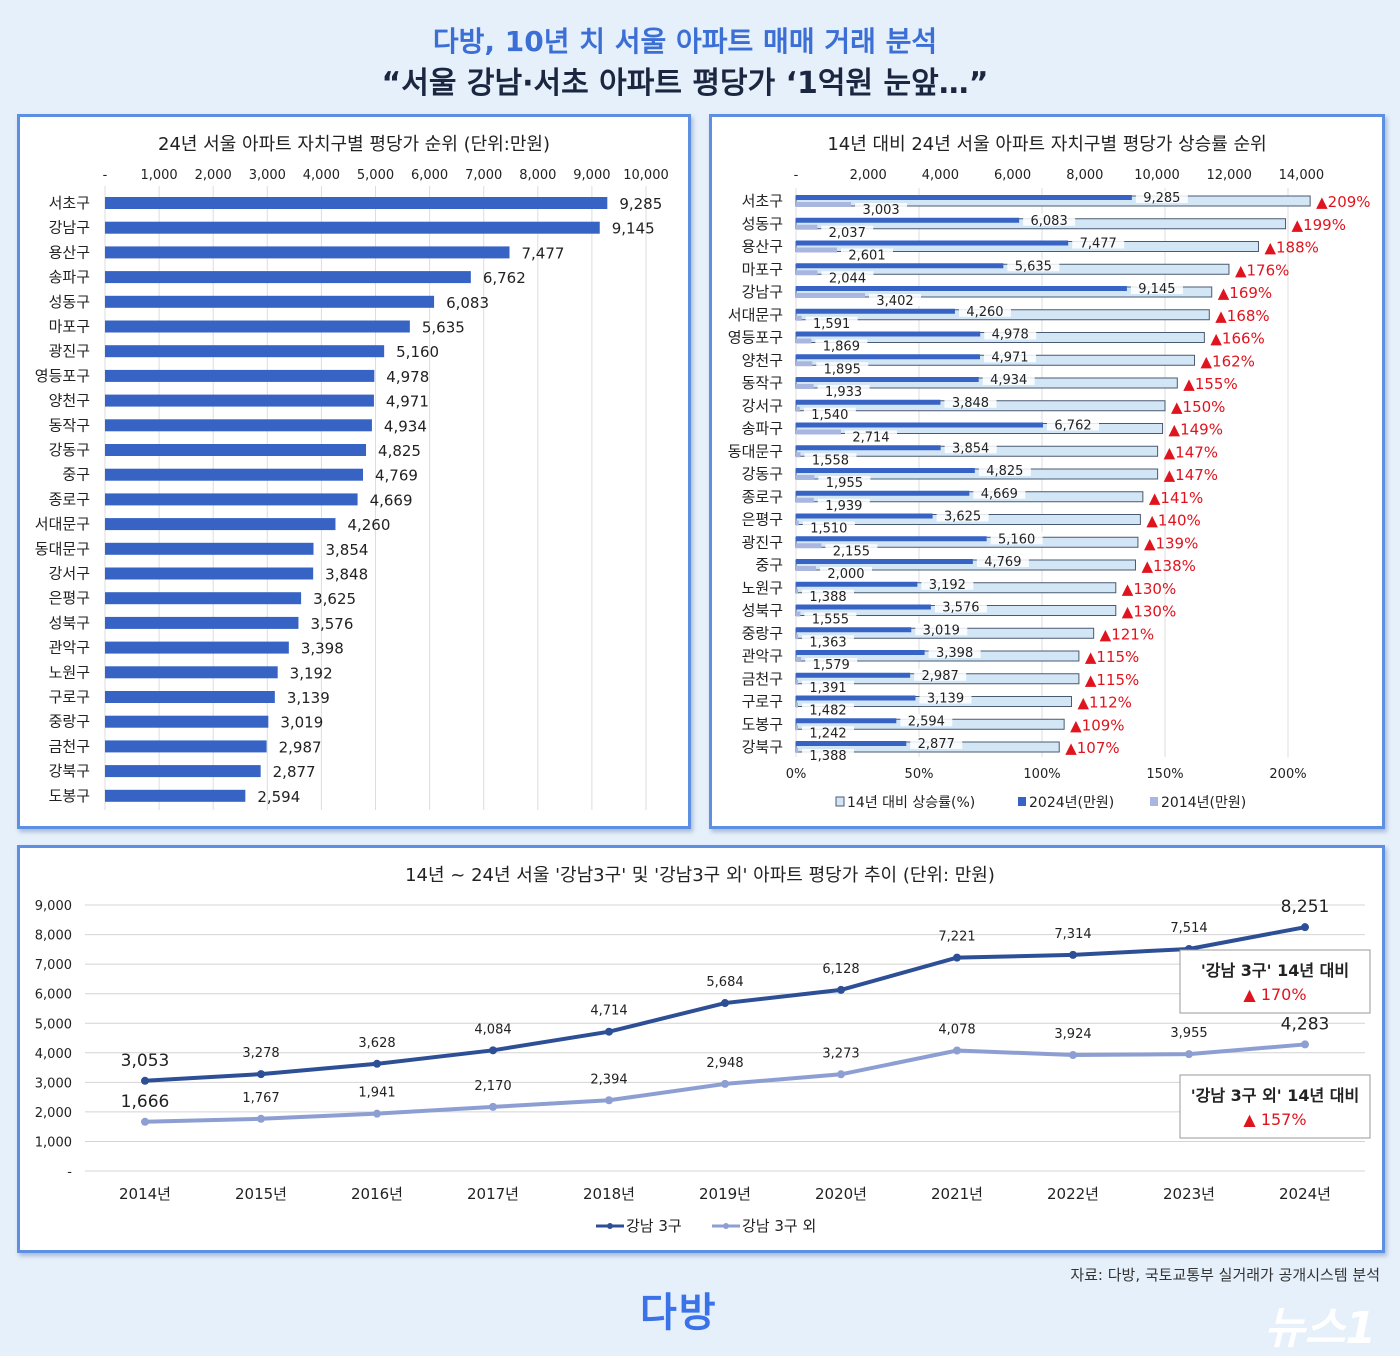 This screenshot has height=1356, width=1400. I want to click on chart2-bottom-tick: 200%, so click(1287, 774).